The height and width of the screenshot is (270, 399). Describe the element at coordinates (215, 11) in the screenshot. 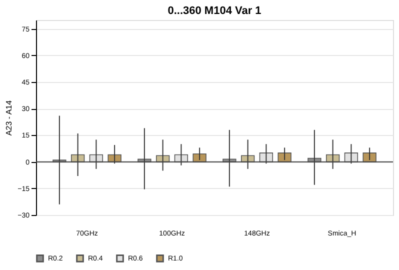

I see `chart-title: 0...360 M104 Var 1` at that location.